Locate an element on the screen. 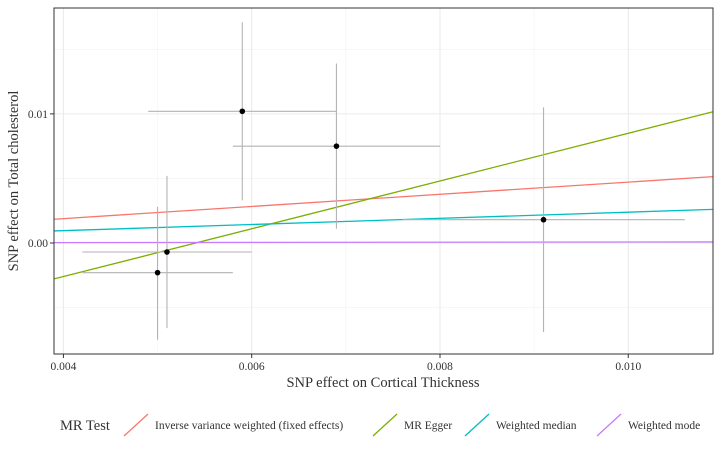 The height and width of the screenshot is (451, 720). x-tick-label: 0.010 is located at coordinates (628, 367).